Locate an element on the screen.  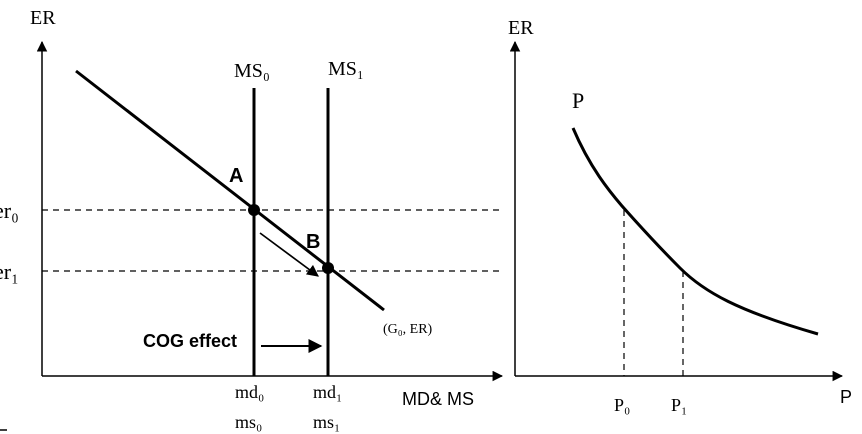
left-y-axis-label: ER is located at coordinates (43, 18).